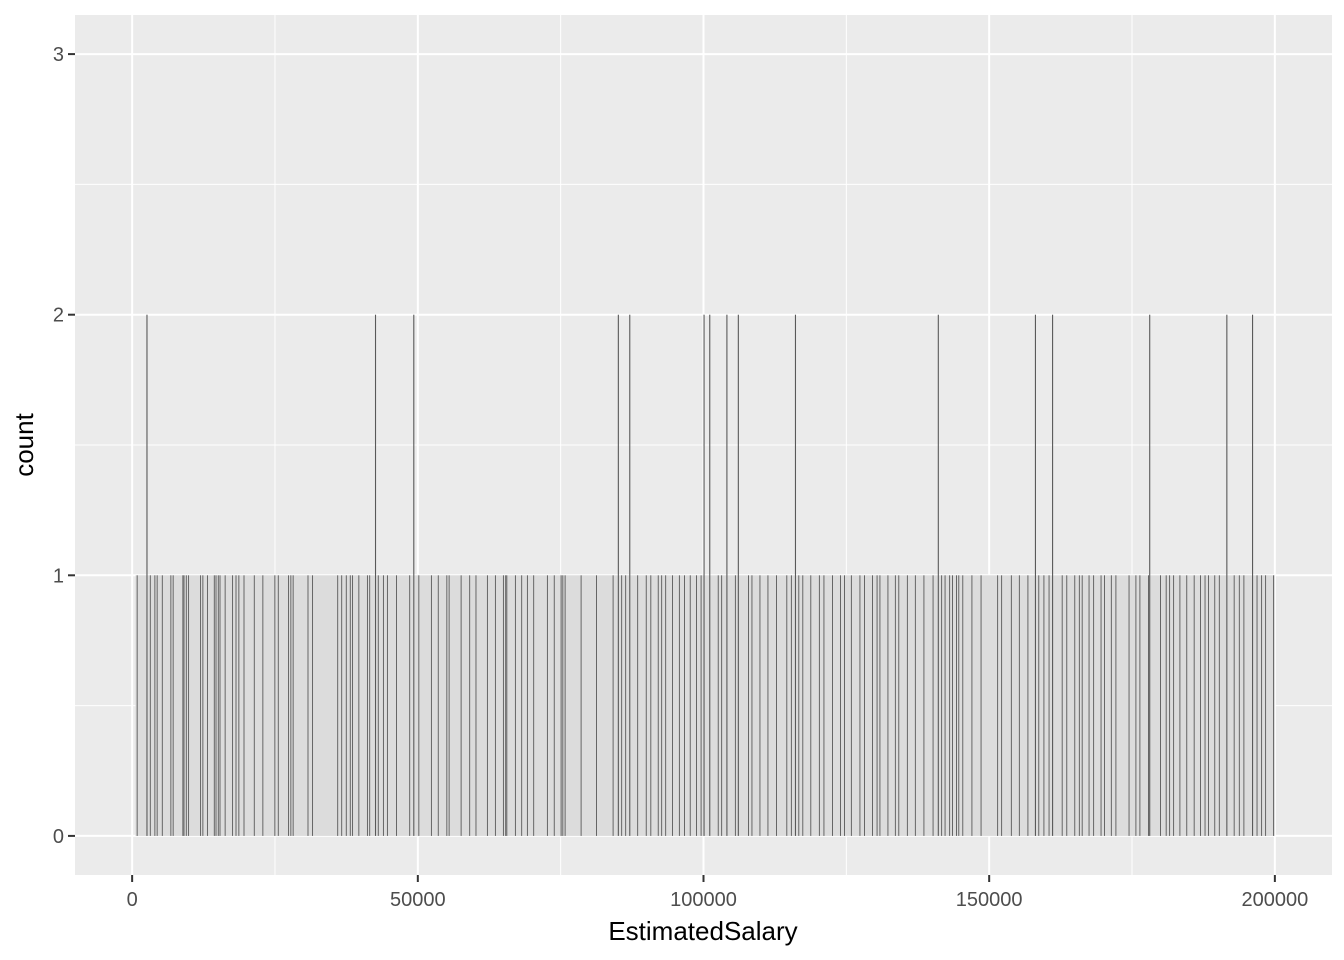 The height and width of the screenshot is (960, 1344). What do you see at coordinates (717, 893) in the screenshot?
I see `x-axis: 0 50000 100000 150000 200000` at bounding box center [717, 893].